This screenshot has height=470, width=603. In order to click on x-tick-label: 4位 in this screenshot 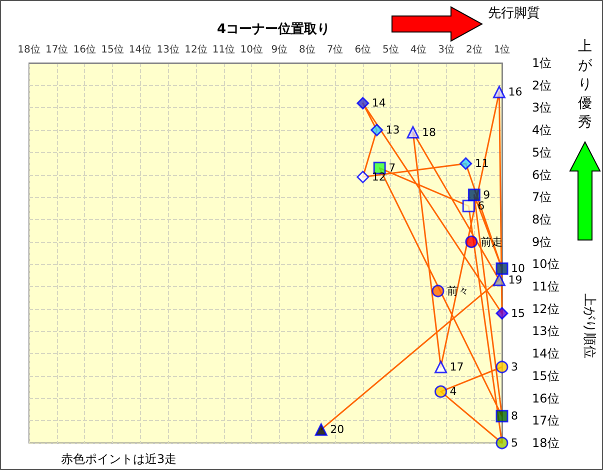, I will do `click(418, 50)`.